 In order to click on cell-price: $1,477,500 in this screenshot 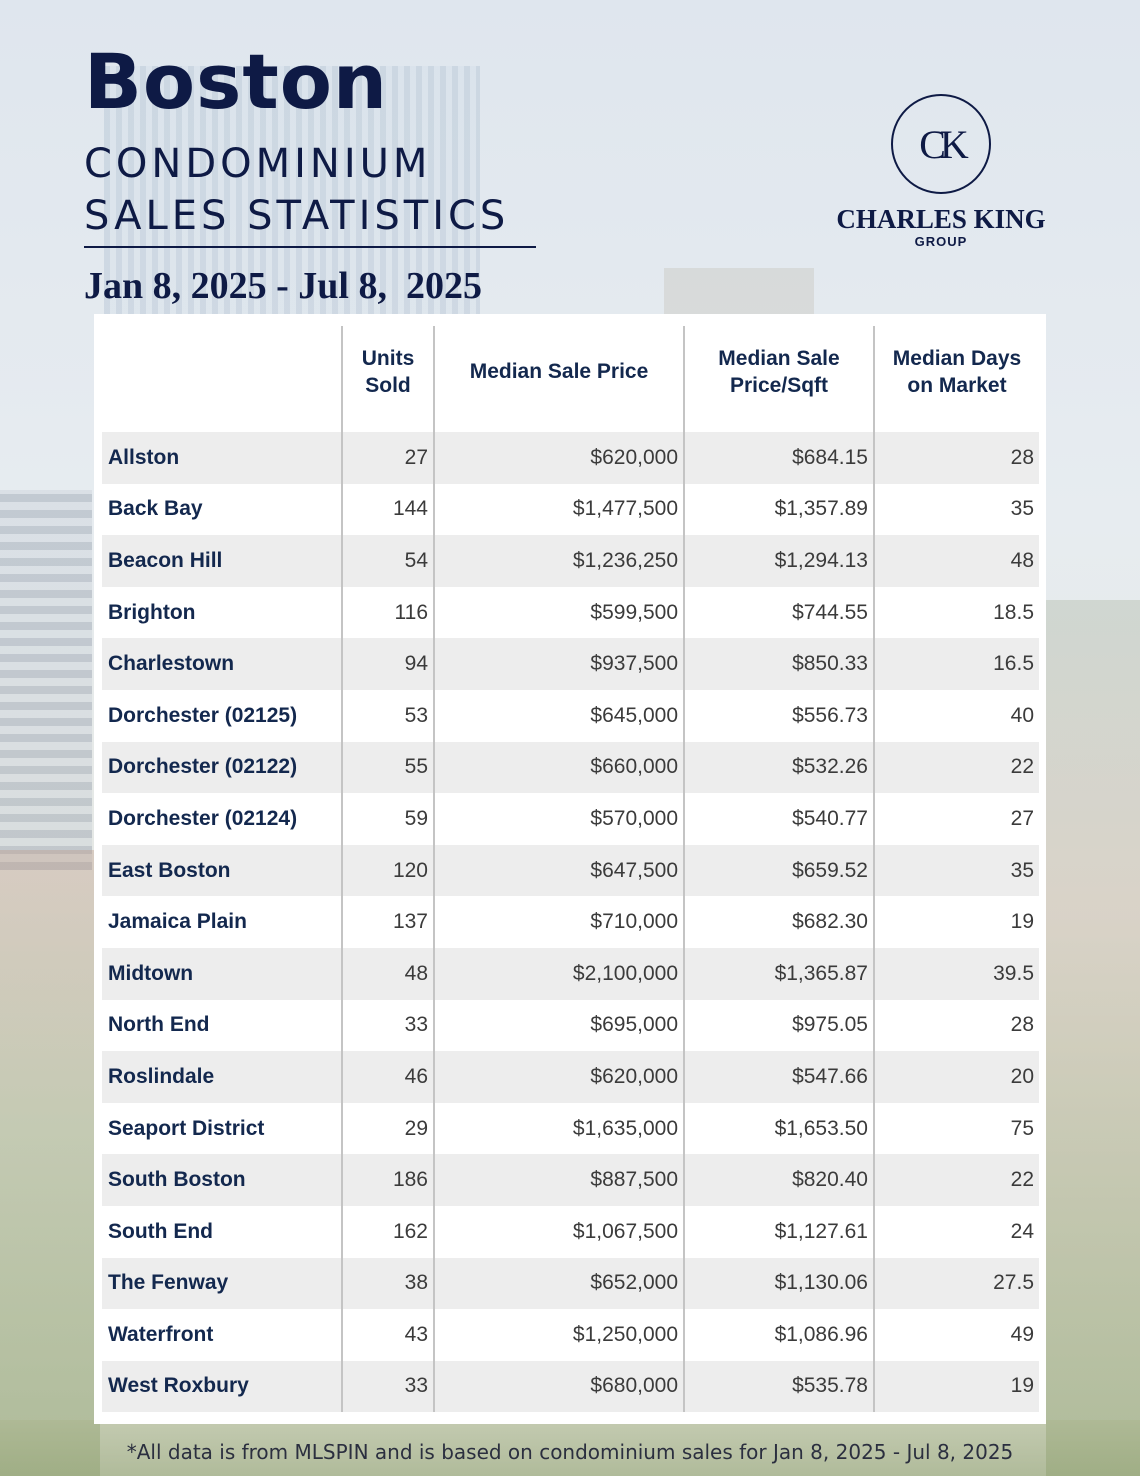, I will do `click(558, 509)`.